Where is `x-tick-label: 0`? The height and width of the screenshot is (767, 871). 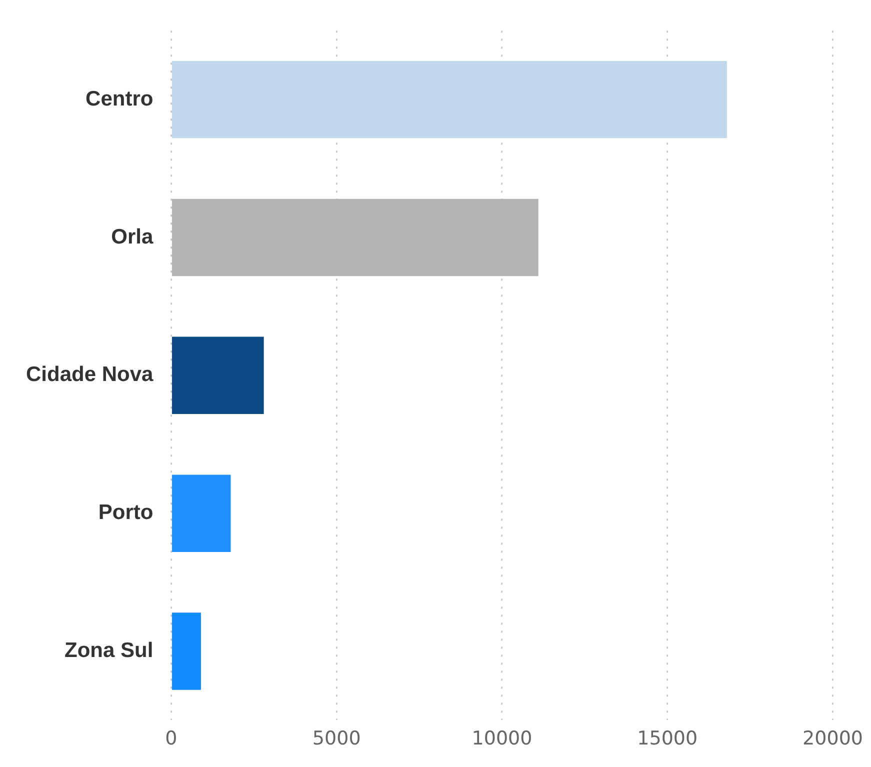
x-tick-label: 0 is located at coordinates (171, 739).